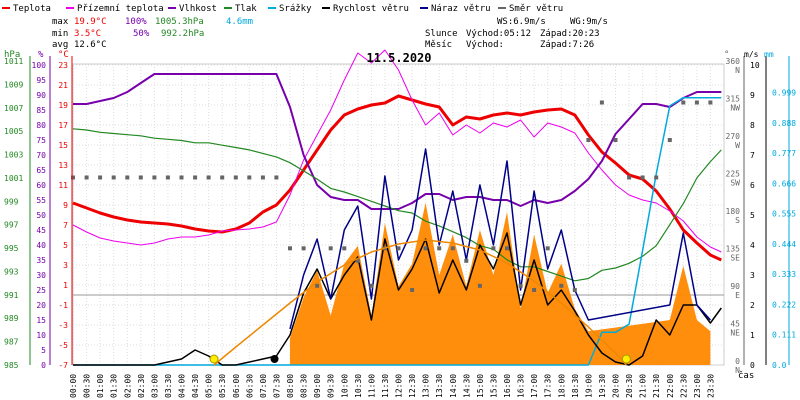 Image resolution: width=800 pixels, height=400 pixels. Describe the element at coordinates (41, 200) in the screenshot. I see `pct-tick-label: 55` at that location.